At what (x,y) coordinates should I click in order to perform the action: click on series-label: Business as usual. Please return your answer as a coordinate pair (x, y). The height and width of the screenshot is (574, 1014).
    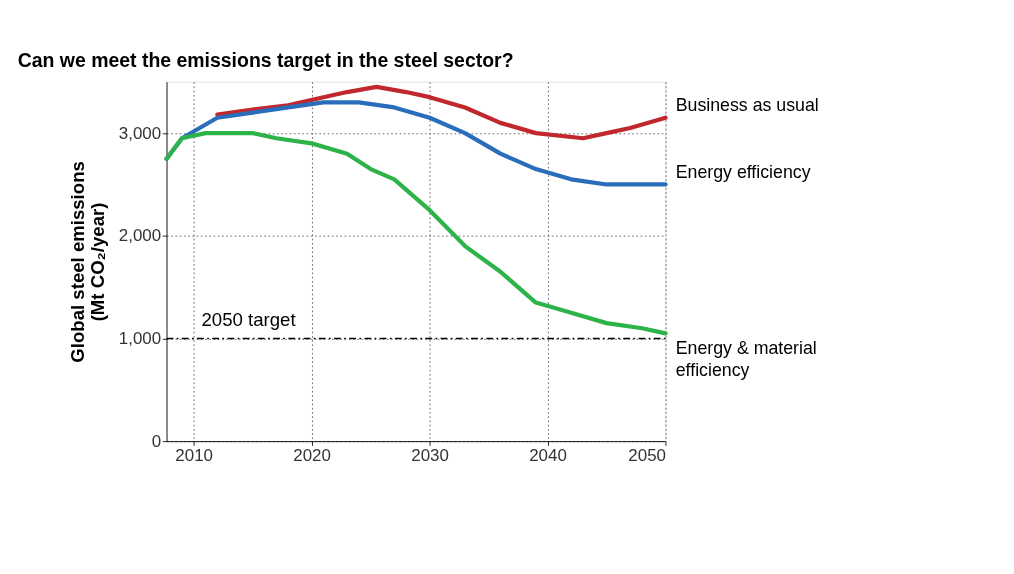
    Looking at the image, I should click on (747, 104).